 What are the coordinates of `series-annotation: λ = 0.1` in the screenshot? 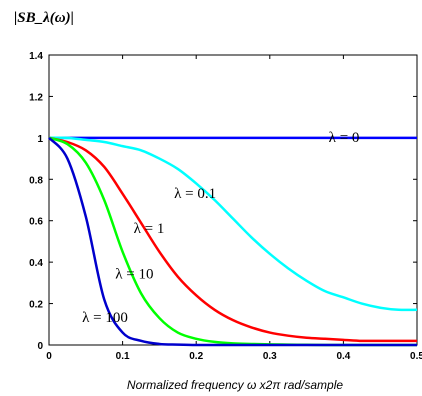 It's located at (195, 194).